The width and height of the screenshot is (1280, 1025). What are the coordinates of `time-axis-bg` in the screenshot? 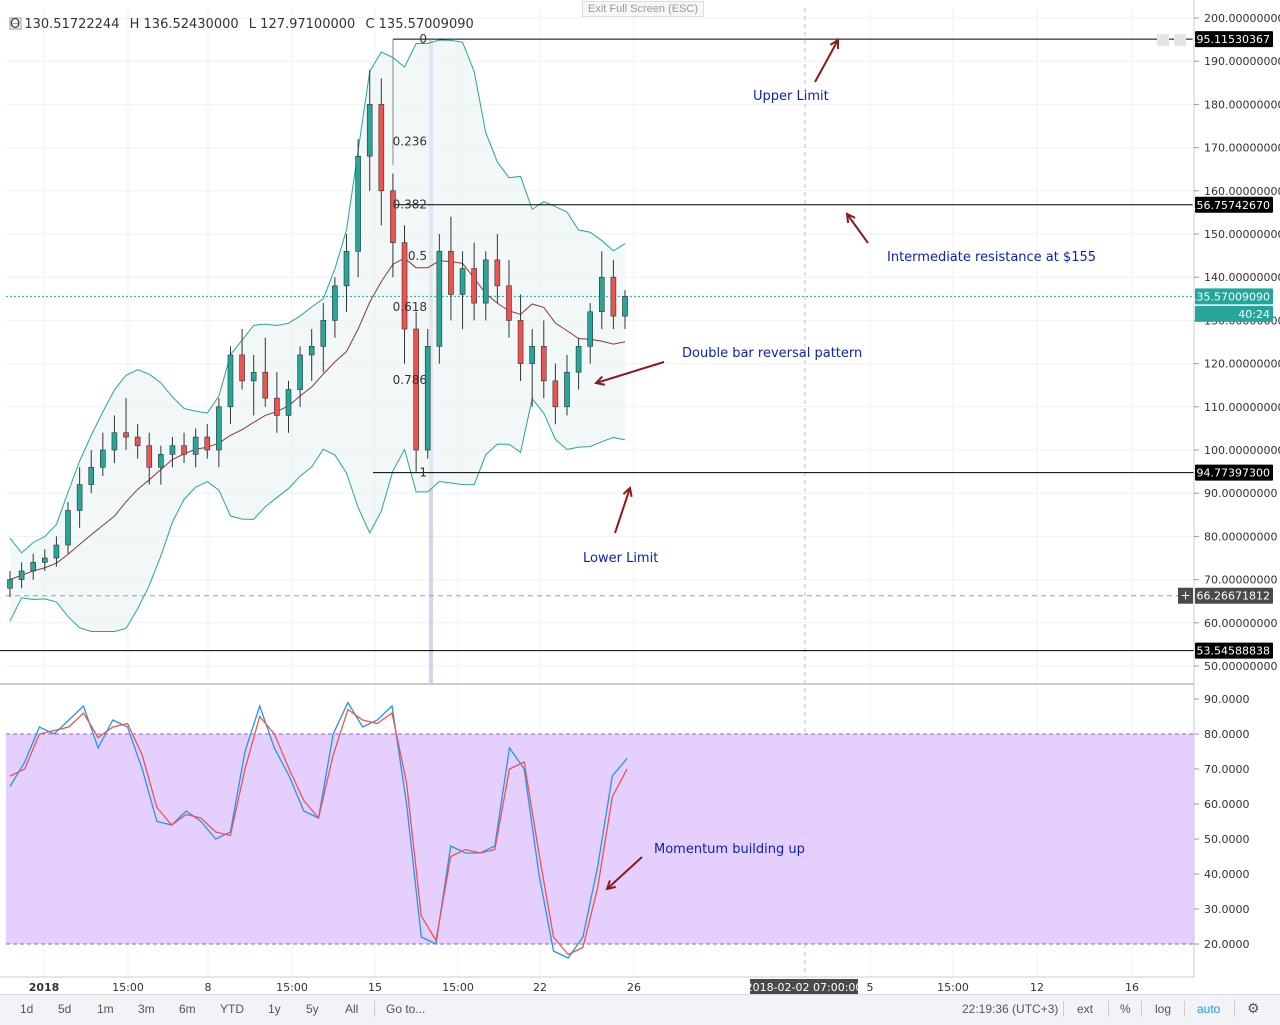 It's located at (597, 985).